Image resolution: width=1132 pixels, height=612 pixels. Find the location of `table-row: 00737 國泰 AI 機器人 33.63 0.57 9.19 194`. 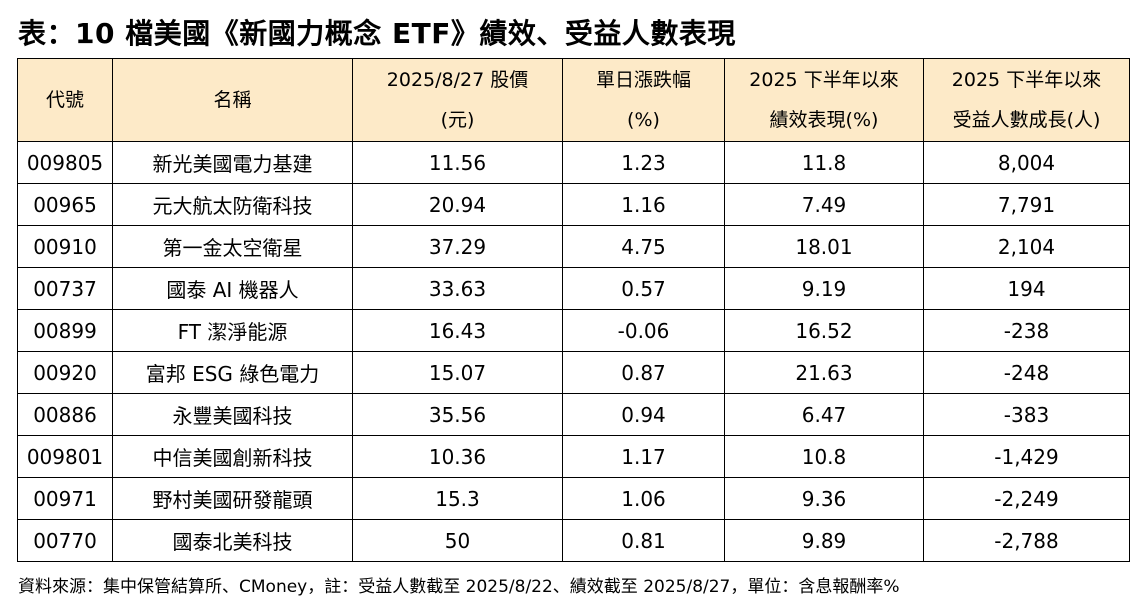

table-row: 00737 國泰 AI 機器人 33.63 0.57 9.19 194 is located at coordinates (573, 288).